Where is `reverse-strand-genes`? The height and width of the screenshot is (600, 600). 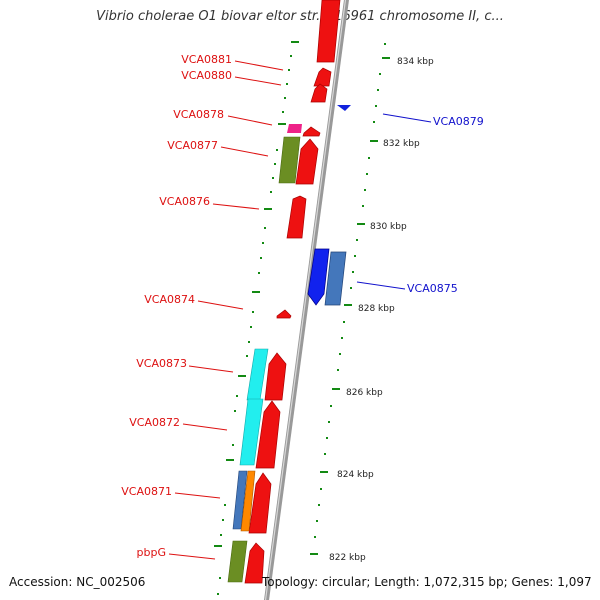 reverse-strand-genes is located at coordinates (329, 205).